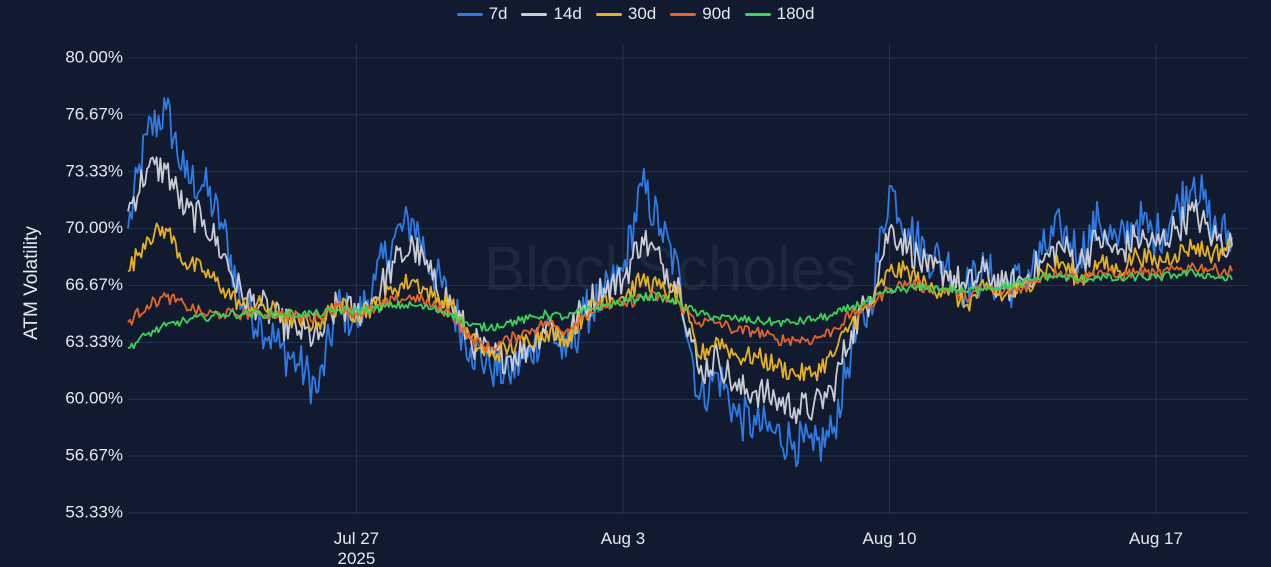  What do you see at coordinates (498, 13) in the screenshot?
I see `legend-label: 7d` at bounding box center [498, 13].